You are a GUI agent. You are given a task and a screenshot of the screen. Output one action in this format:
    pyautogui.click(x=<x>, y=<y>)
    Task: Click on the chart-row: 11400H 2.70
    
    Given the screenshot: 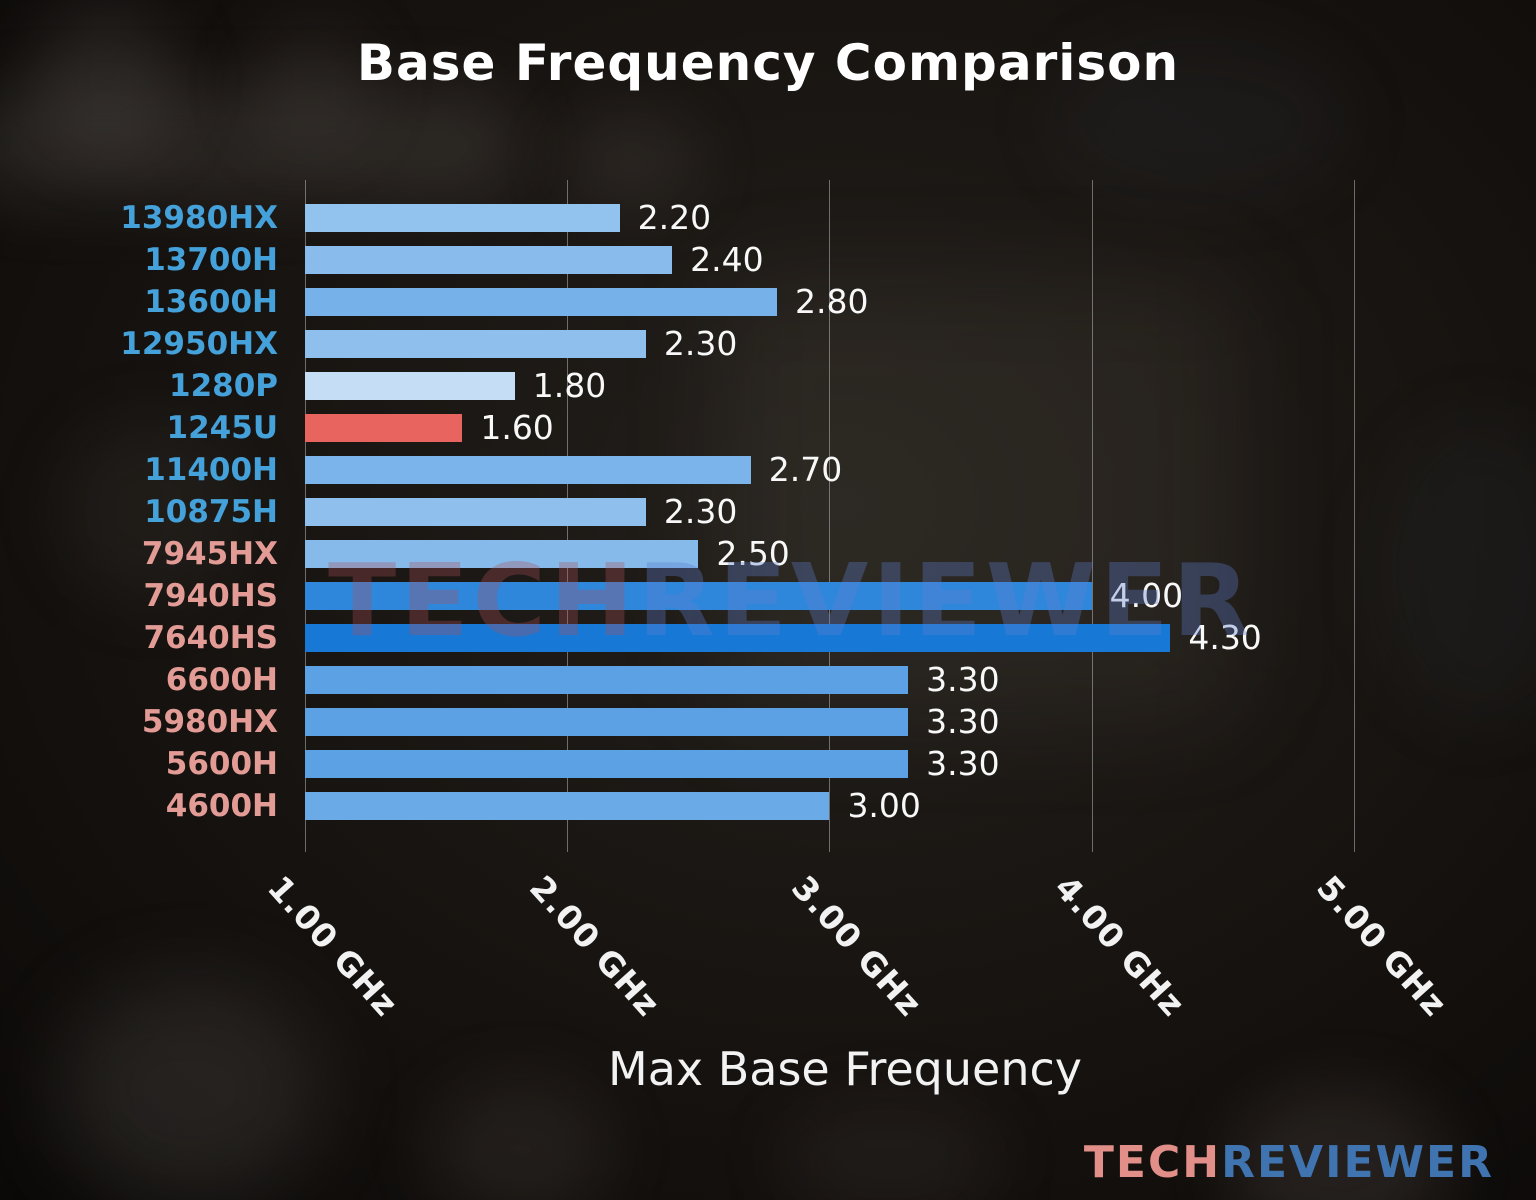 What is the action you would take?
    pyautogui.click(x=768, y=470)
    